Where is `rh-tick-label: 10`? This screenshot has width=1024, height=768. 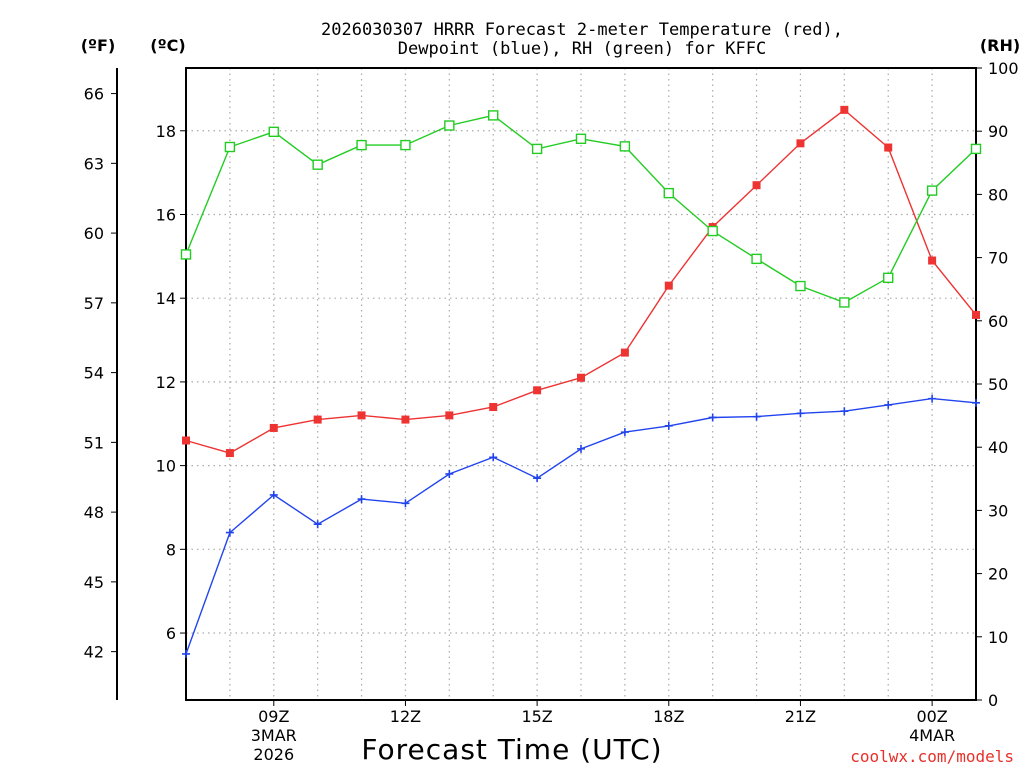 rh-tick-label: 10 is located at coordinates (998, 637).